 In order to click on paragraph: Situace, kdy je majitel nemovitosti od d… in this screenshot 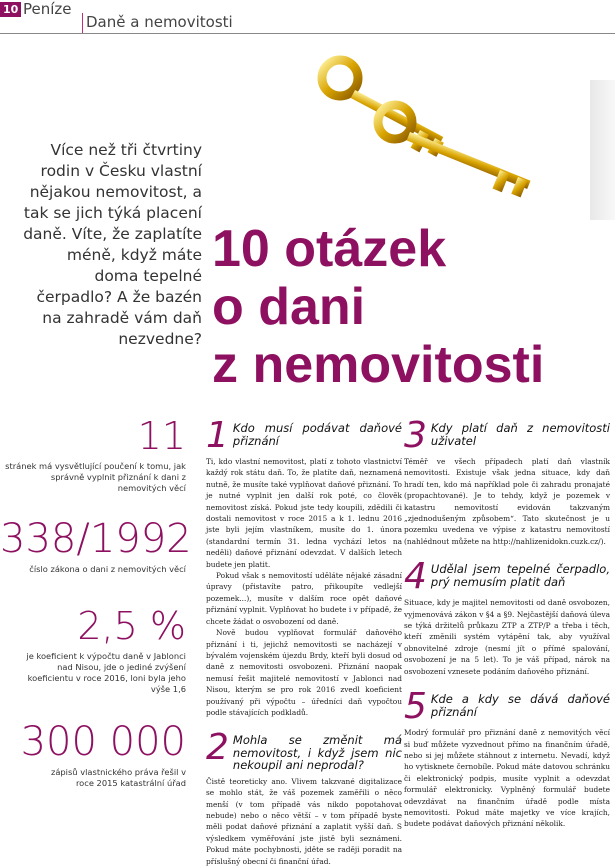, I will do `click(507, 637)`.